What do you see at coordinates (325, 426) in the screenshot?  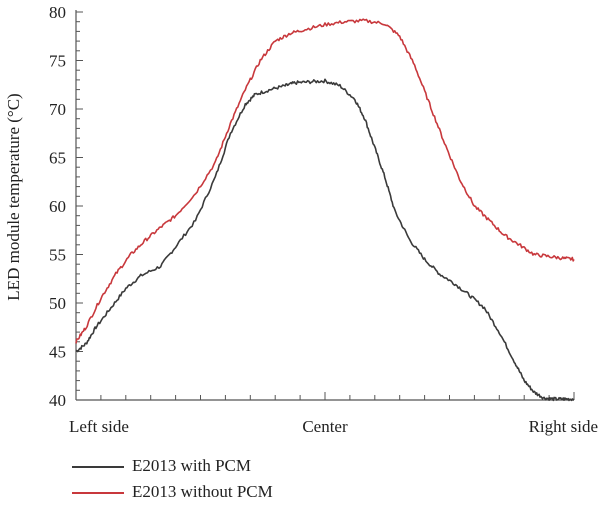 I see `x-tick-label: Center` at bounding box center [325, 426].